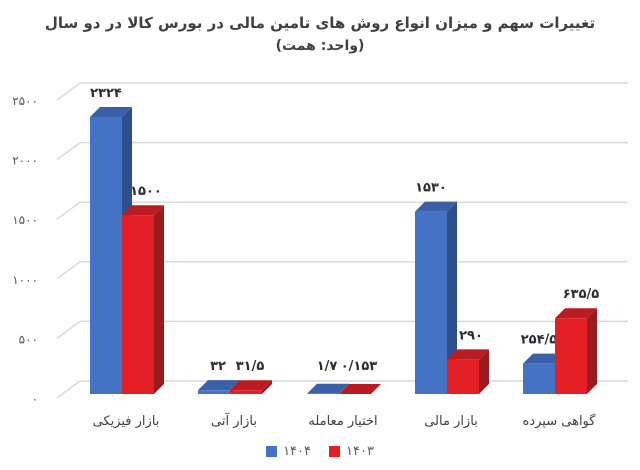  What do you see at coordinates (297, 451) in the screenshot?
I see `legend-label-1404: ۱۴۰۴` at bounding box center [297, 451].